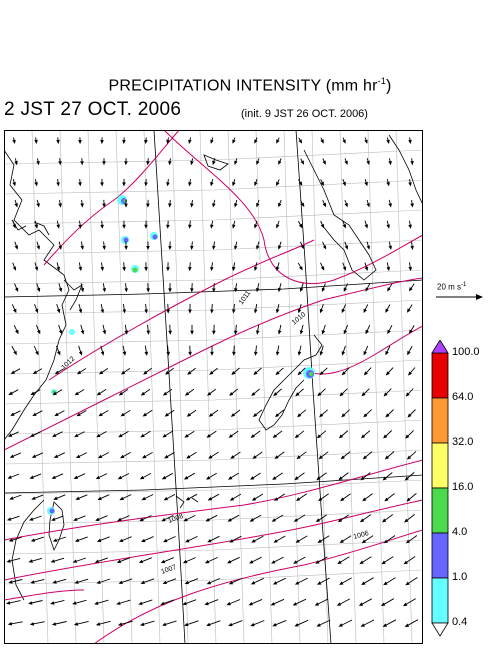 The image size is (500, 650). What do you see at coordinates (440, 488) in the screenshot?
I see `precip-colorbar` at bounding box center [440, 488].